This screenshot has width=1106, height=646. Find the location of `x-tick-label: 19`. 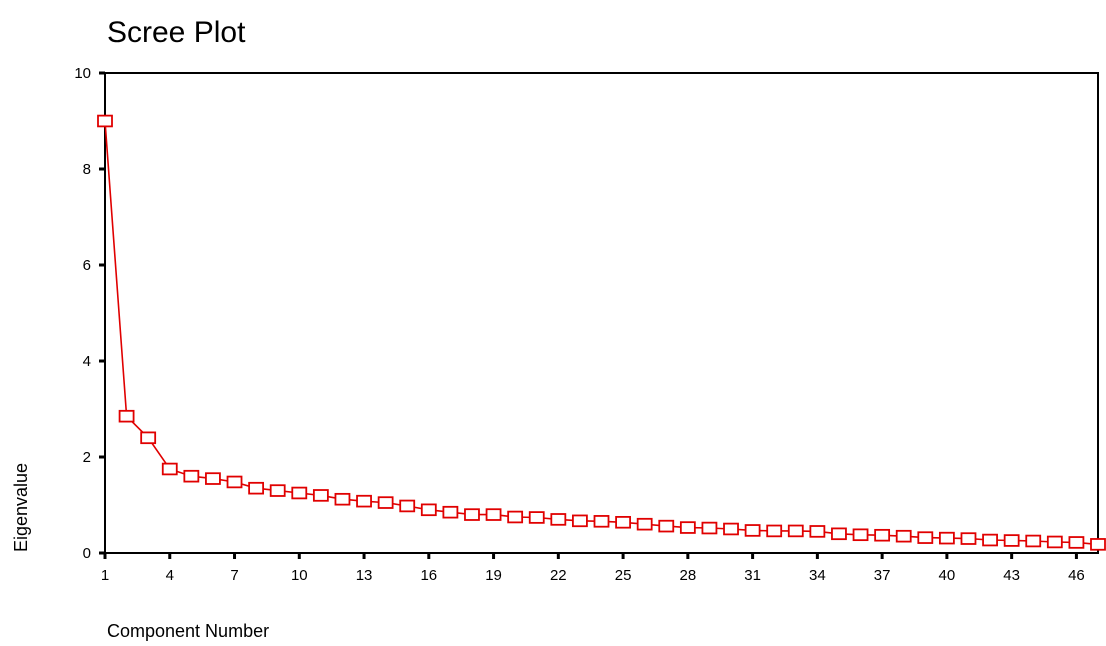

x-tick-label: 19 is located at coordinates (493, 575).